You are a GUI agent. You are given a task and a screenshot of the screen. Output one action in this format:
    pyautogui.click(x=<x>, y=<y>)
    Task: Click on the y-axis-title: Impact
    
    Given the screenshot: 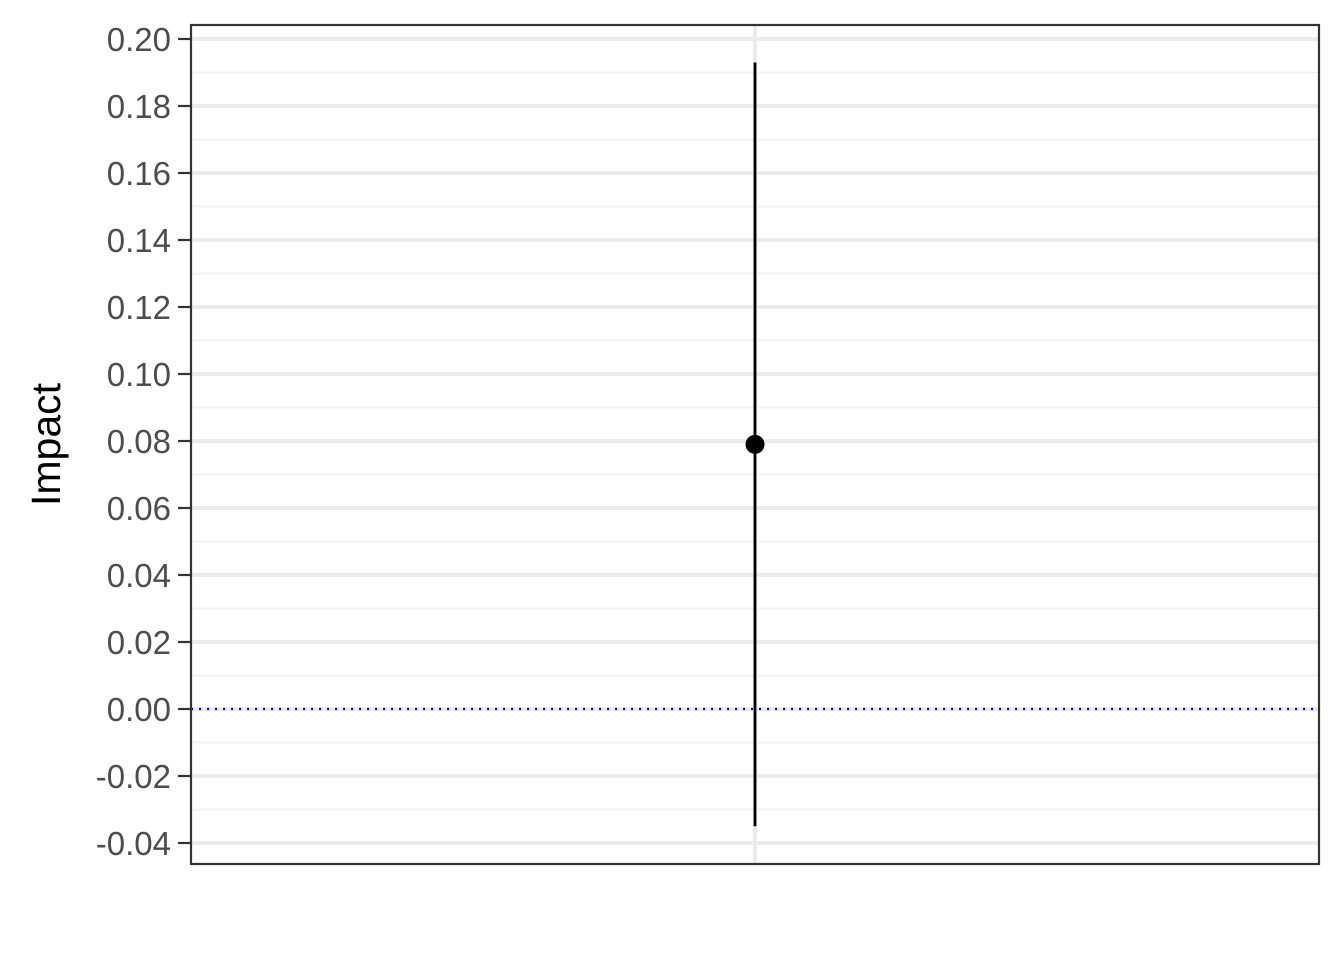 What is the action you would take?
    pyautogui.click(x=46, y=444)
    